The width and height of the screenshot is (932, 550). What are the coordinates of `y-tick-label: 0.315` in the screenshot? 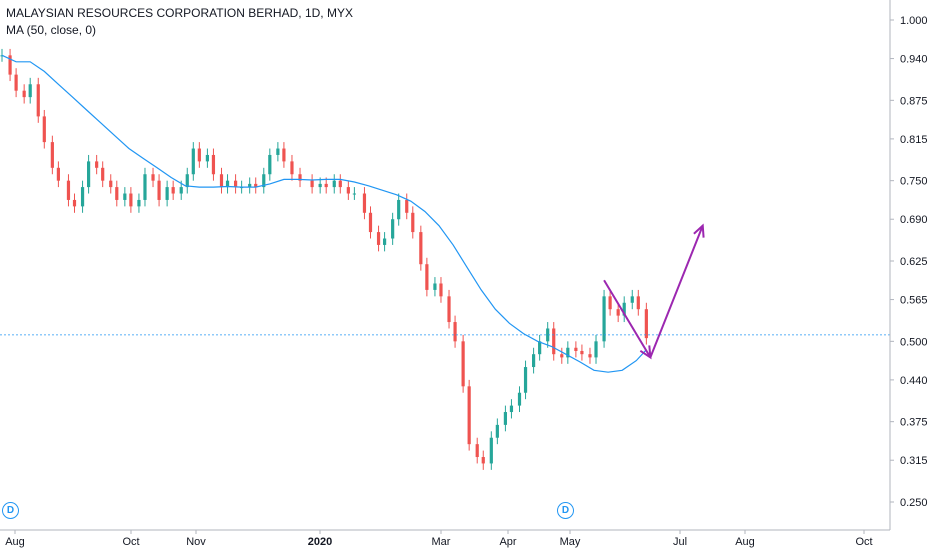 It's located at (914, 461).